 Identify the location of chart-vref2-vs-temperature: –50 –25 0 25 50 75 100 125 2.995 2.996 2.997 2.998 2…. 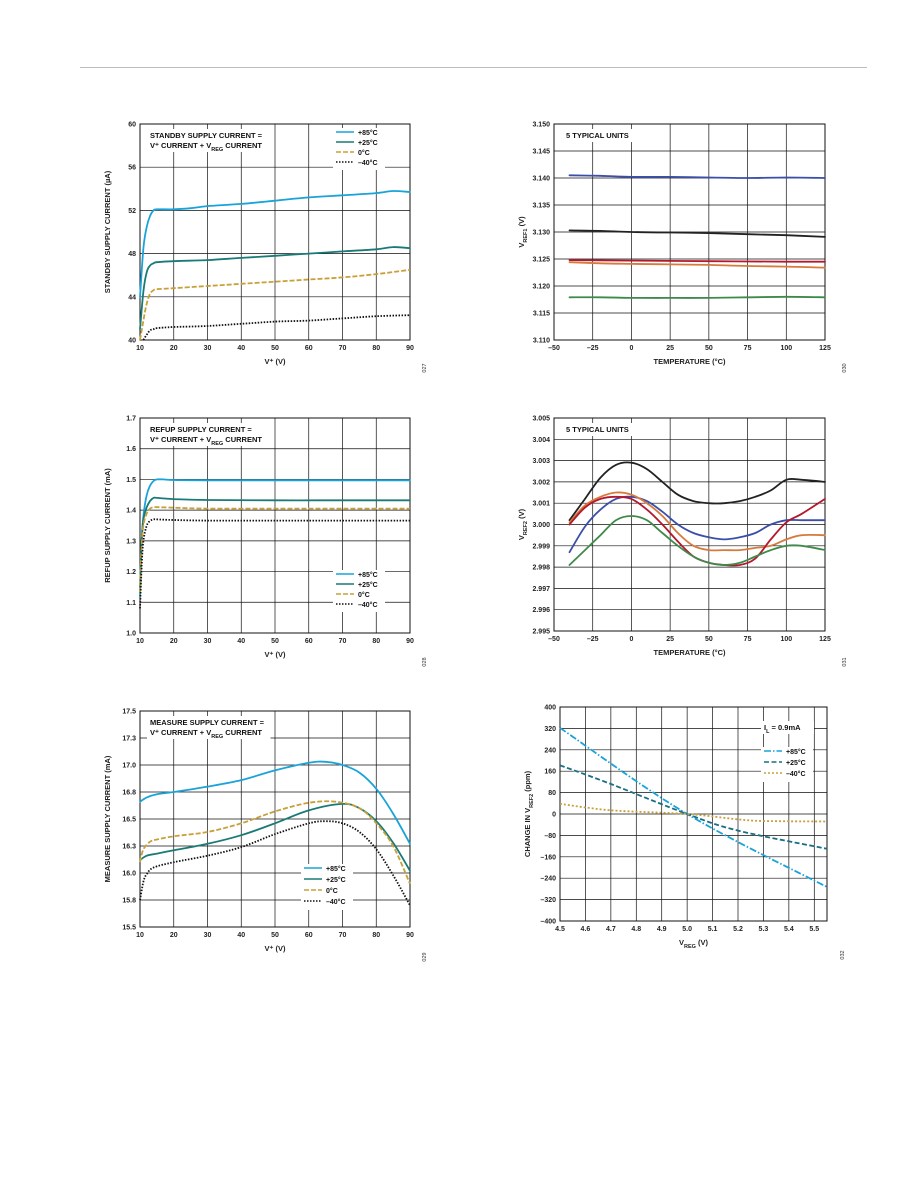
(682, 541).